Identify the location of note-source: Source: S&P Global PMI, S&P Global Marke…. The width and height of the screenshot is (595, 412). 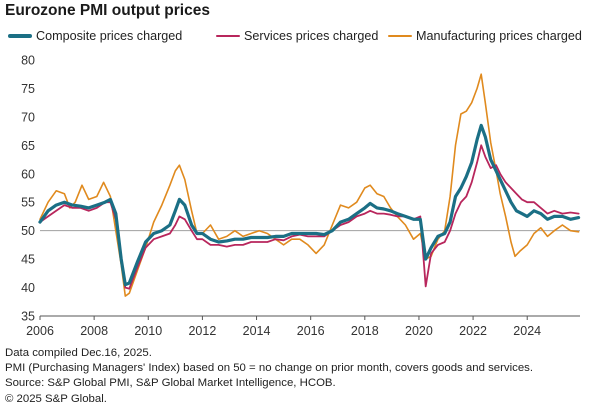
(170, 383).